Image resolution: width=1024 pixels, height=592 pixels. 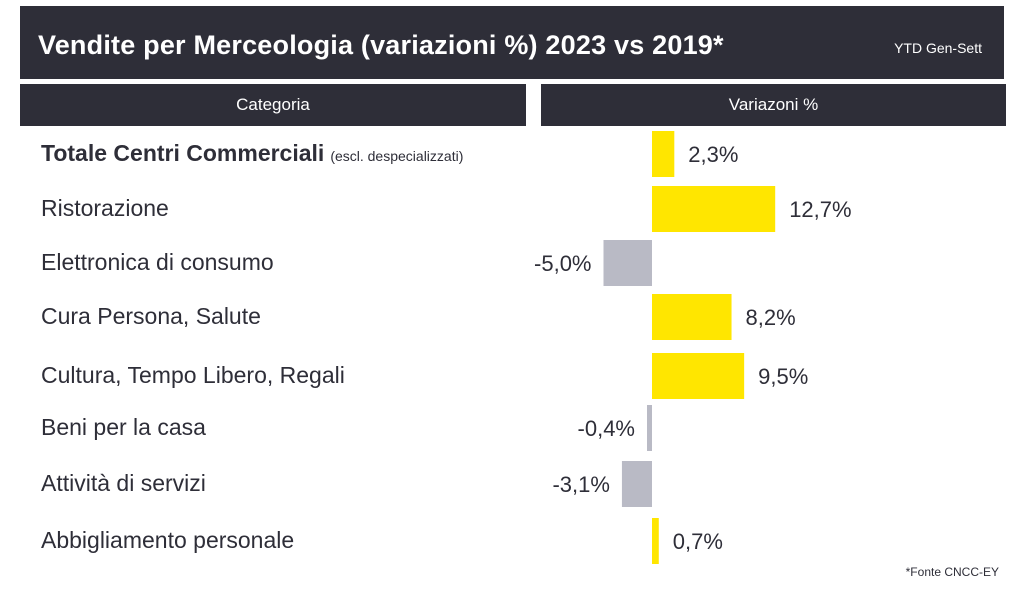 I want to click on category-label: Cultura, Tempo Libero, Regali, so click(x=193, y=375).